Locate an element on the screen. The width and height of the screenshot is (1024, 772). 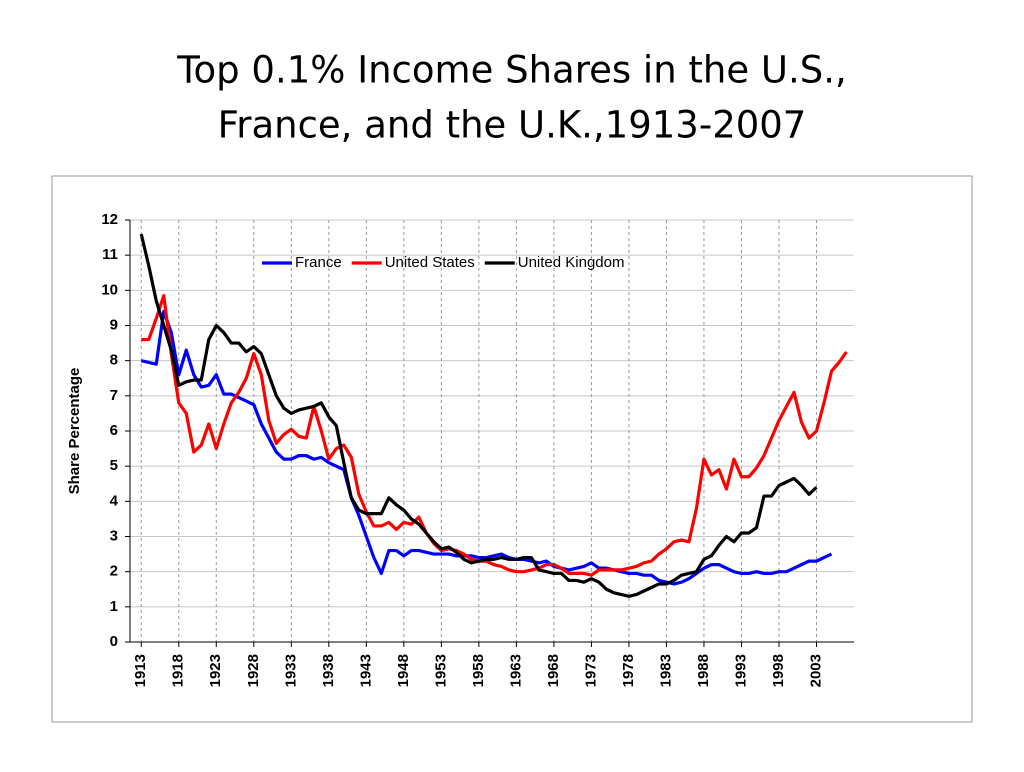
legend-label: United States is located at coordinates (430, 262).